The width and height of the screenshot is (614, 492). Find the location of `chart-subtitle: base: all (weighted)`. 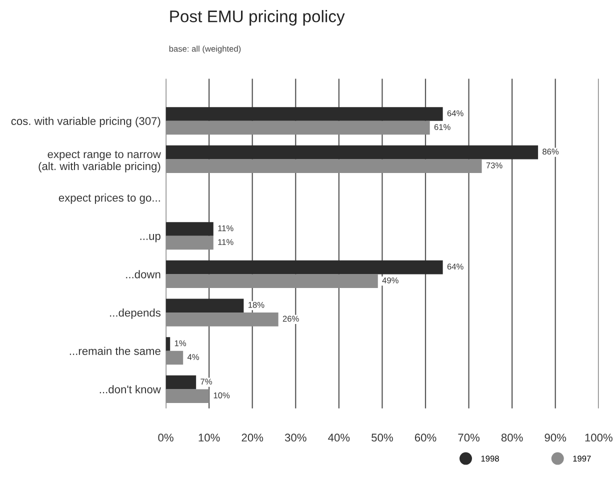

chart-subtitle: base: all (weighted) is located at coordinates (205, 50).